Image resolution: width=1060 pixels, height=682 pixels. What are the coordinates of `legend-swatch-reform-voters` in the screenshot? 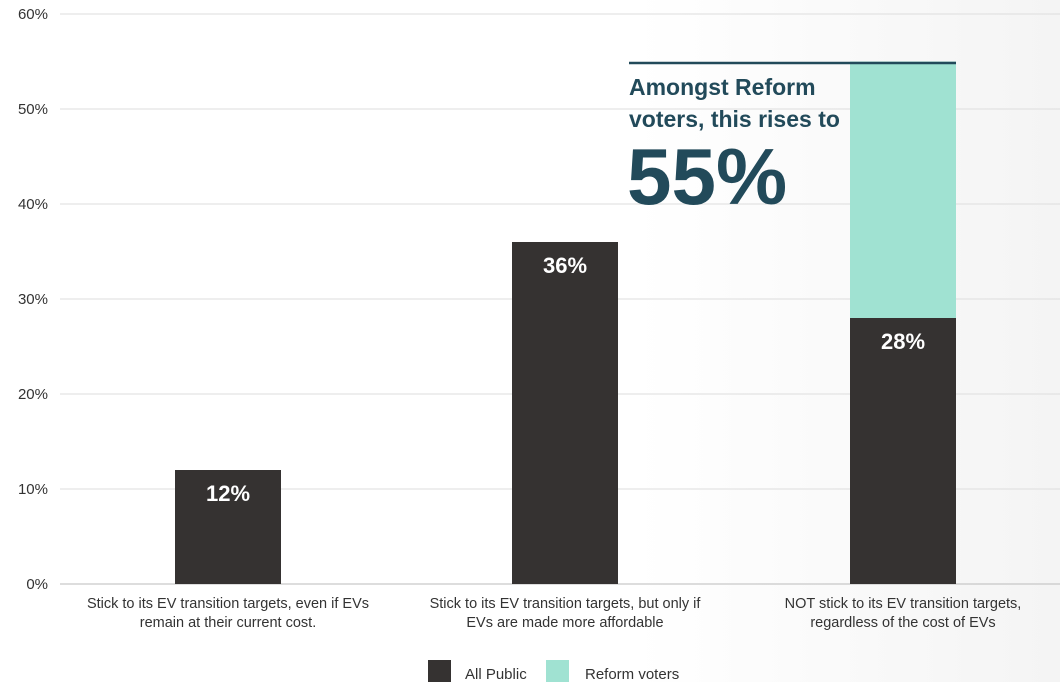 It's located at (557, 671).